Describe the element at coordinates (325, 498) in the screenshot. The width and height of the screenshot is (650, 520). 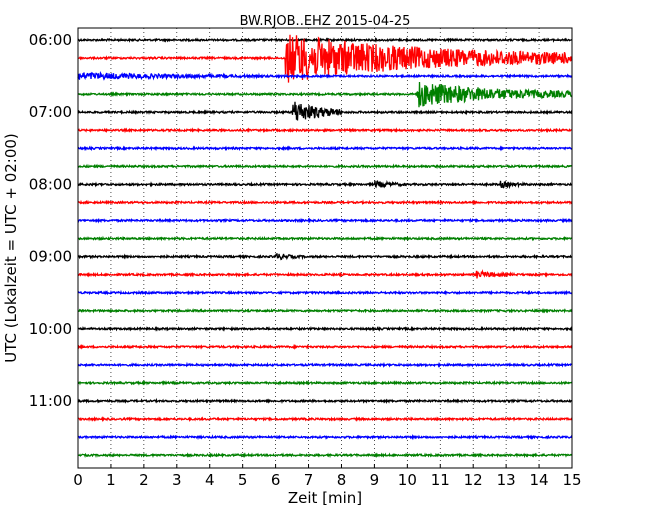
I see `x-axis-label: Zeit [min]` at that location.